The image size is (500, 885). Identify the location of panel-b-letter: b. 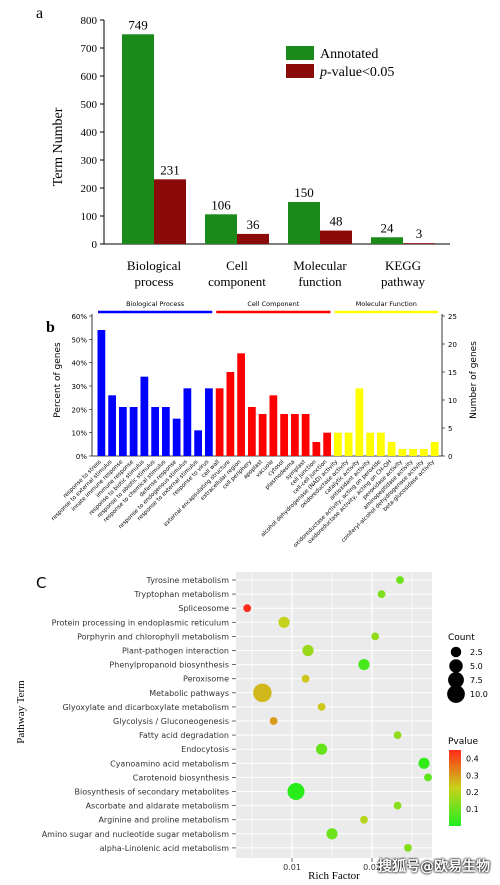
(50, 327).